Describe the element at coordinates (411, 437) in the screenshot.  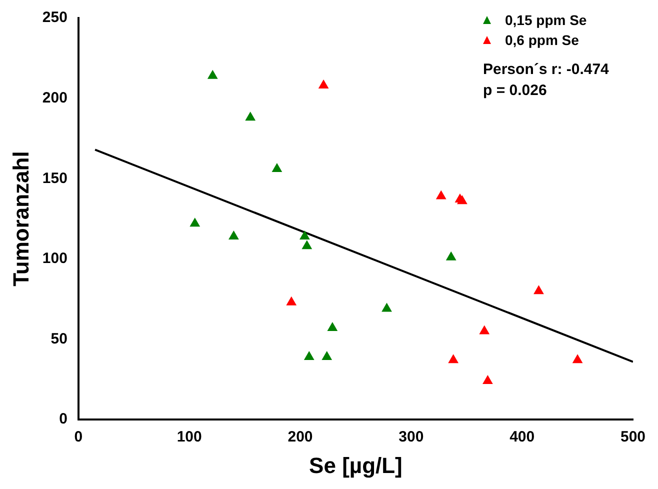
I see `x-tick-label: 300` at that location.